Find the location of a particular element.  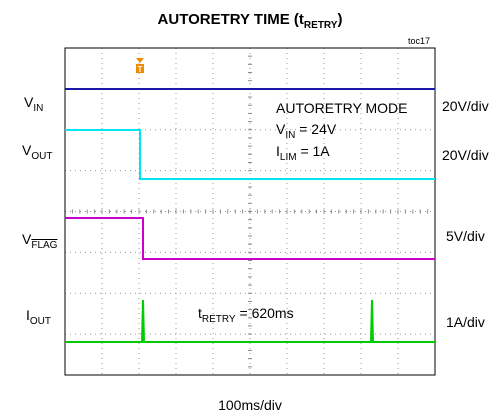

title: AUTORETRY TIME (tRETRY) is located at coordinates (250, 21).